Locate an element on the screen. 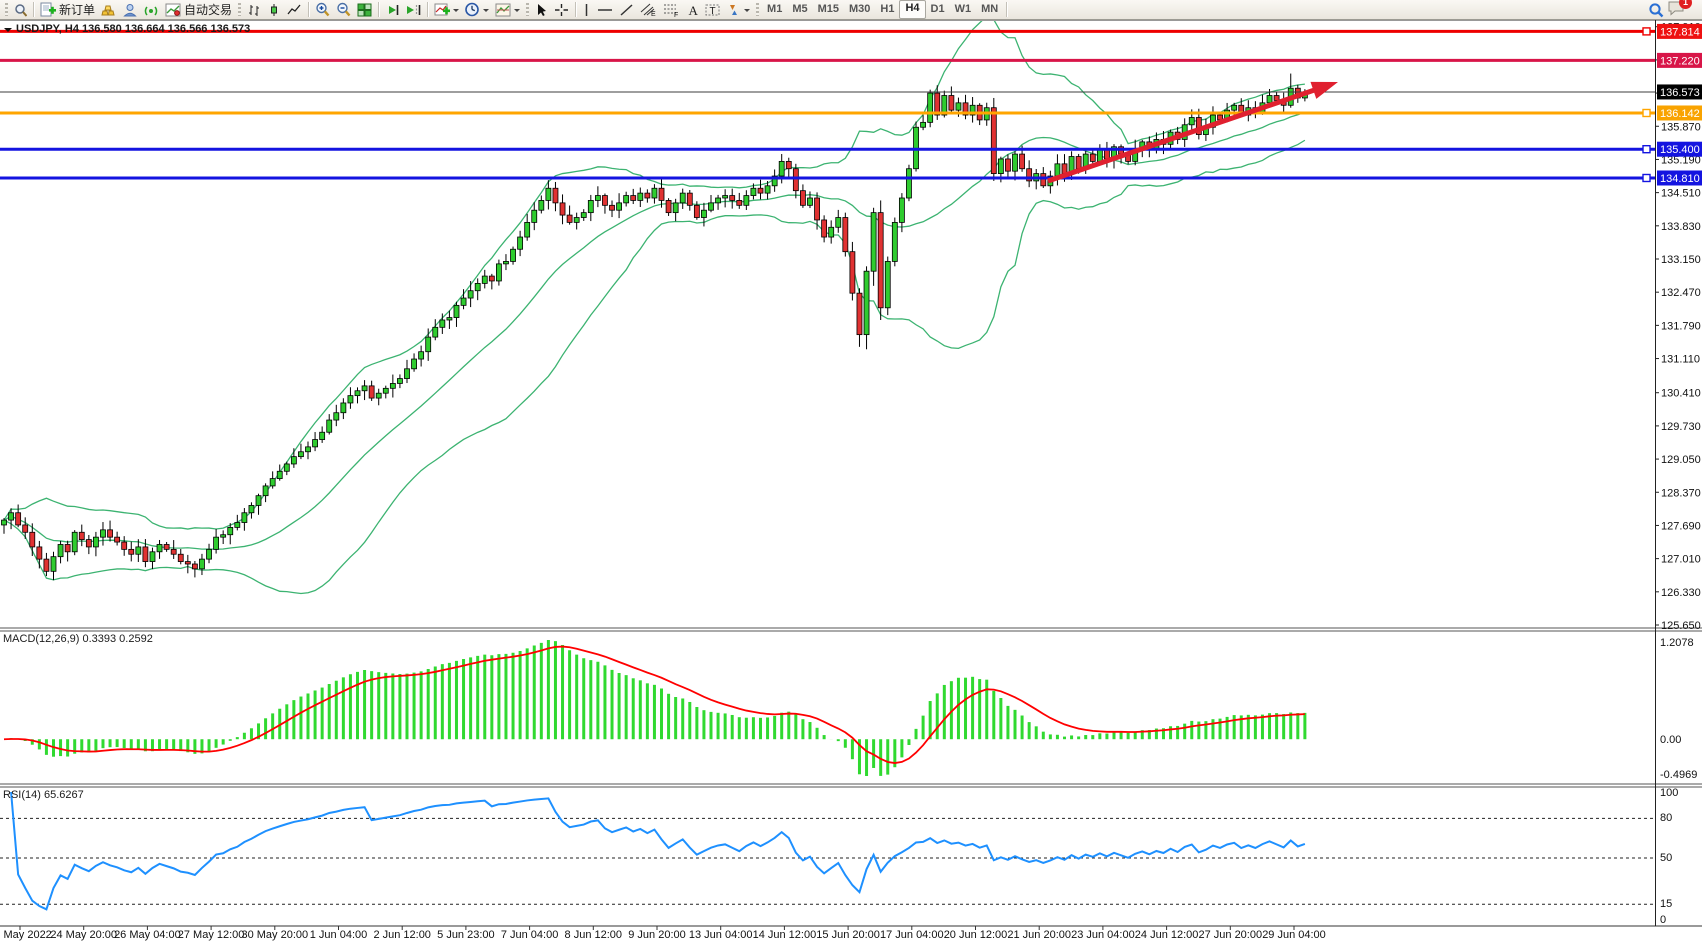 Image resolution: width=1702 pixels, height=943 pixels. svg-text: 134.810 is located at coordinates (1680, 179).